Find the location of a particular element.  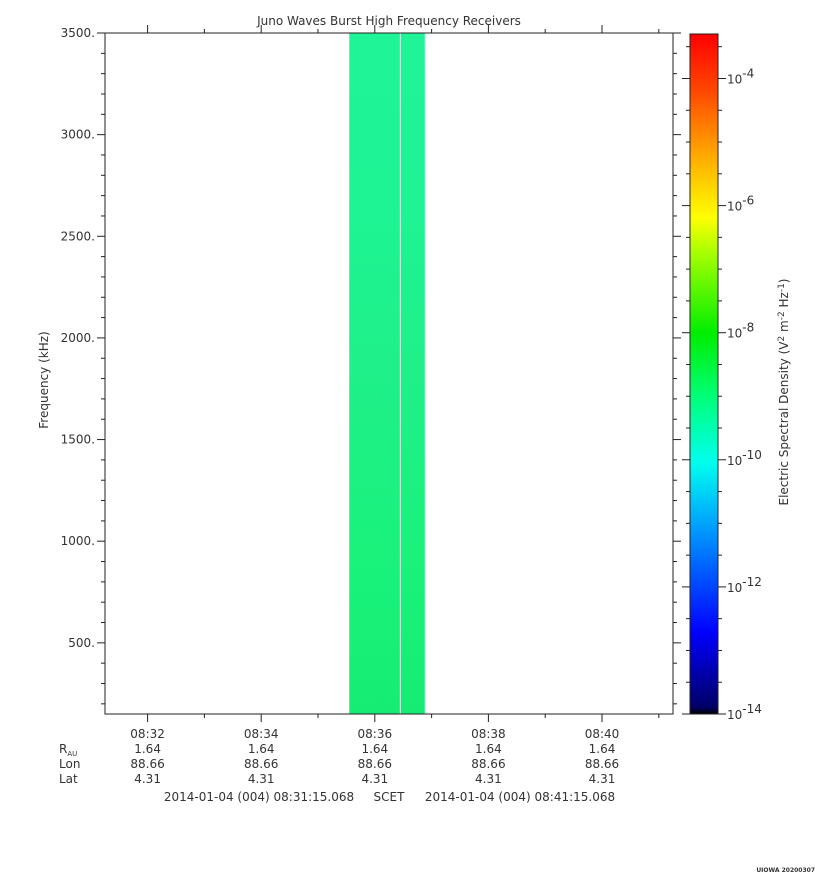

colorbar-label-text: Electric Spectral Density (V is located at coordinates (784, 423).